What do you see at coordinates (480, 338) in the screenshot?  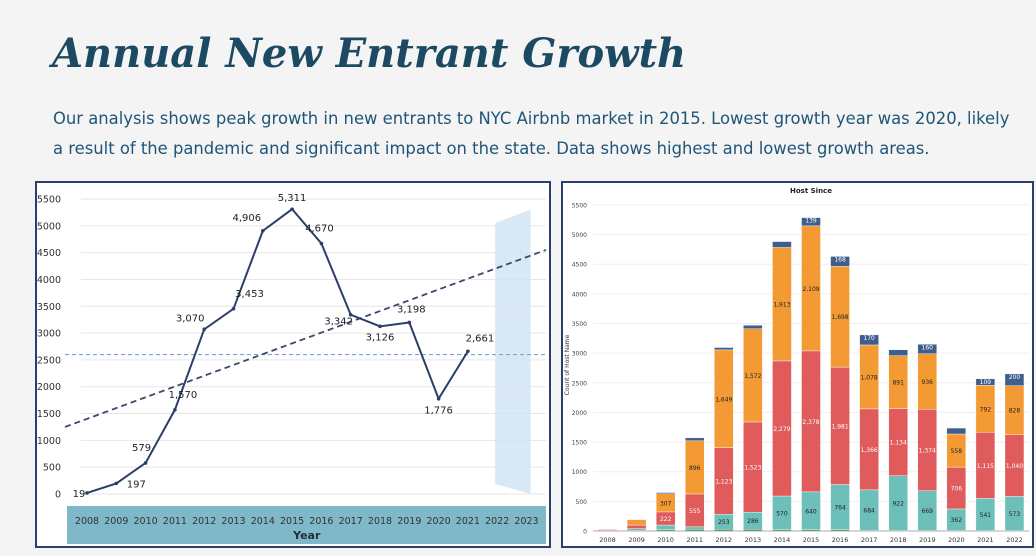 I see `data-label: 2,661` at bounding box center [480, 338].